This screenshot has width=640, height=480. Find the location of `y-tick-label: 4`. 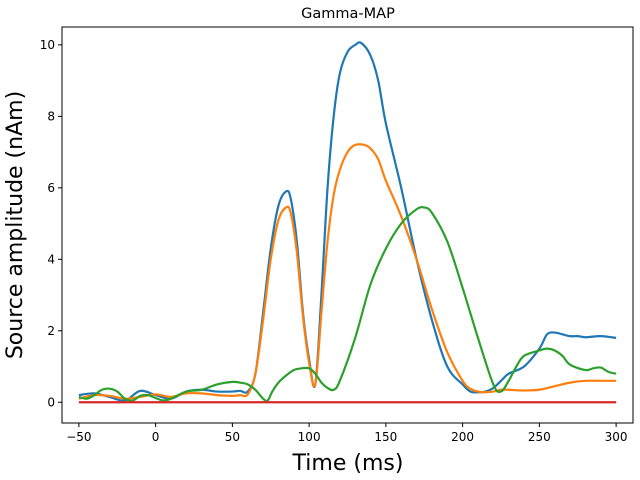

y-tick-label: 4 is located at coordinates (51, 259).